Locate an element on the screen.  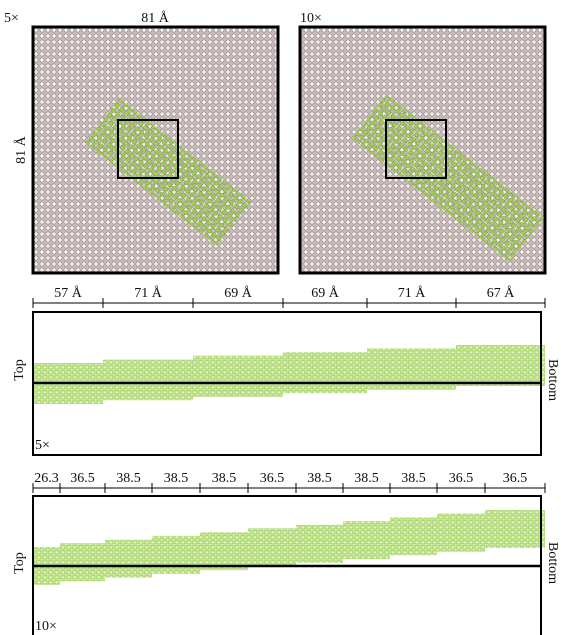
height-label: 81 Å is located at coordinates (21, 149).